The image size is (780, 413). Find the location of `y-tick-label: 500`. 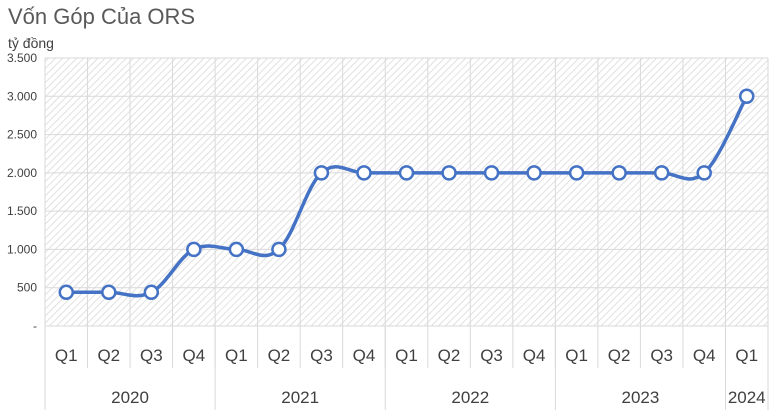

y-tick-label: 500 is located at coordinates (27, 288).